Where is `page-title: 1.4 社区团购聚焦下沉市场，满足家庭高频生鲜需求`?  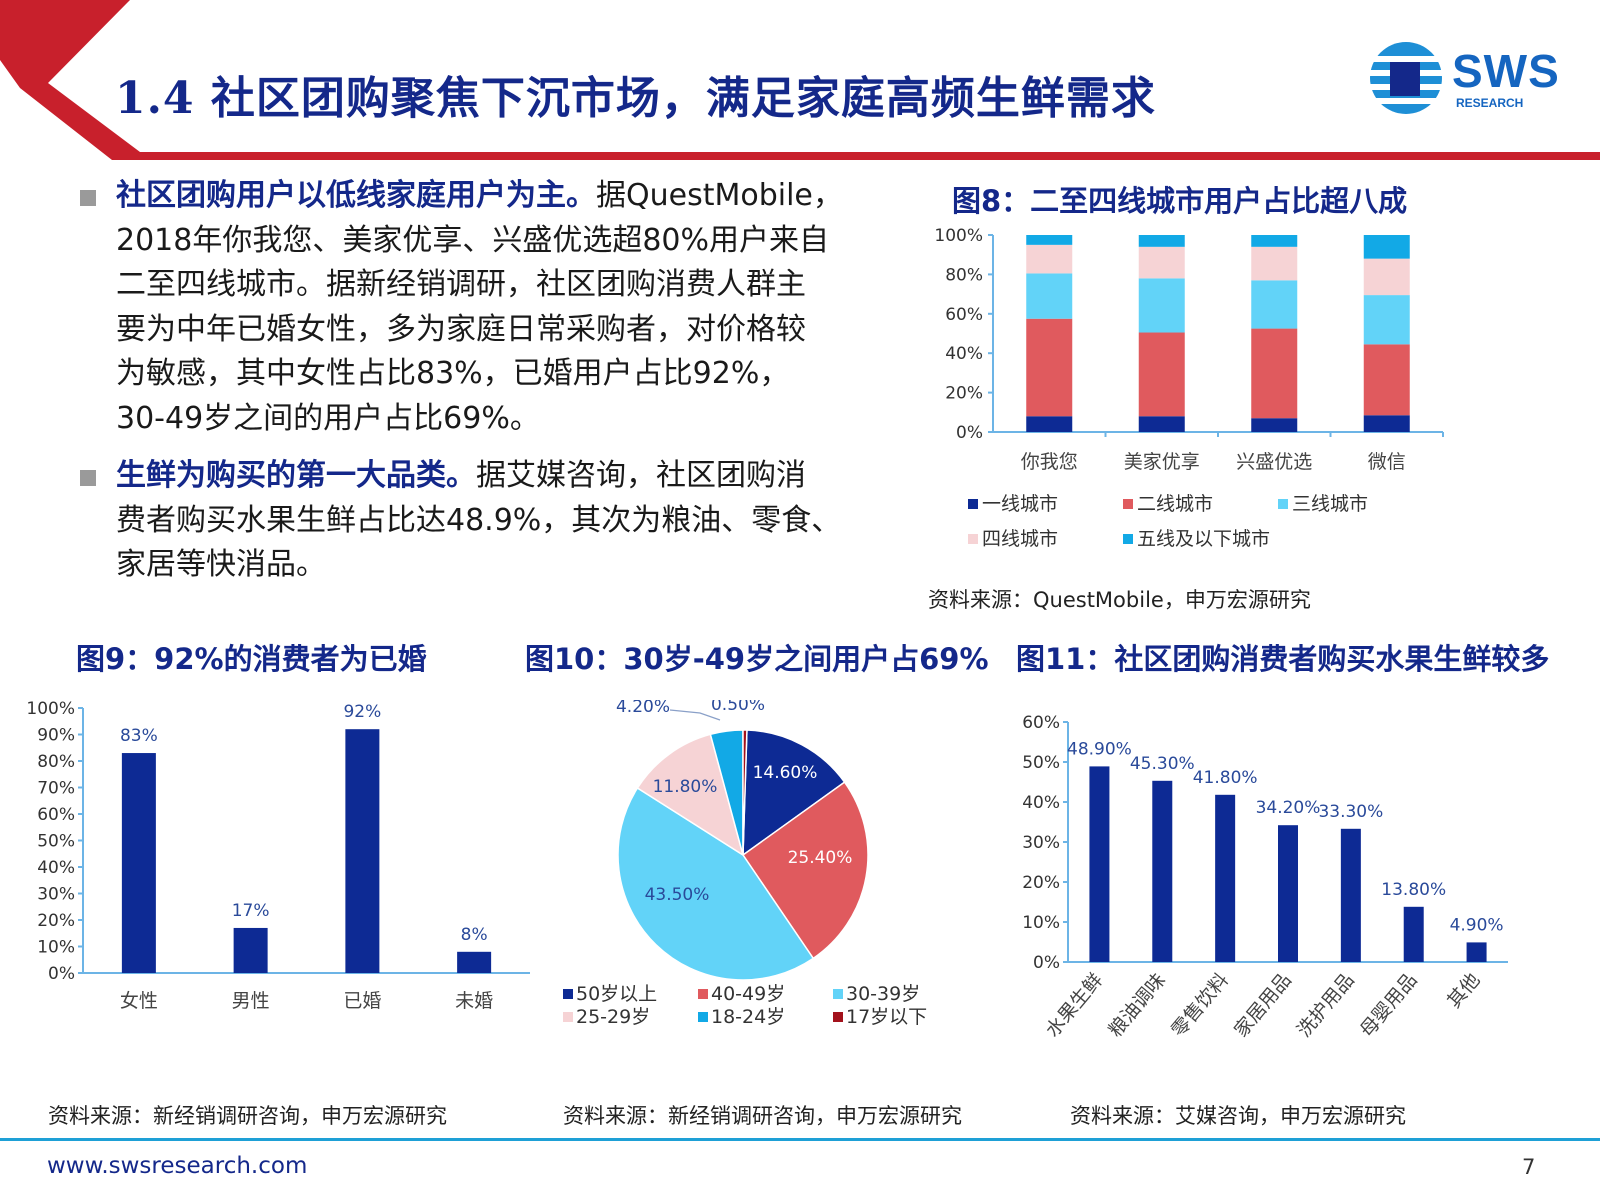
page-title: 1.4 社区团购聚焦下沉市场，满足家庭高频生鲜需求 is located at coordinates (635, 98).